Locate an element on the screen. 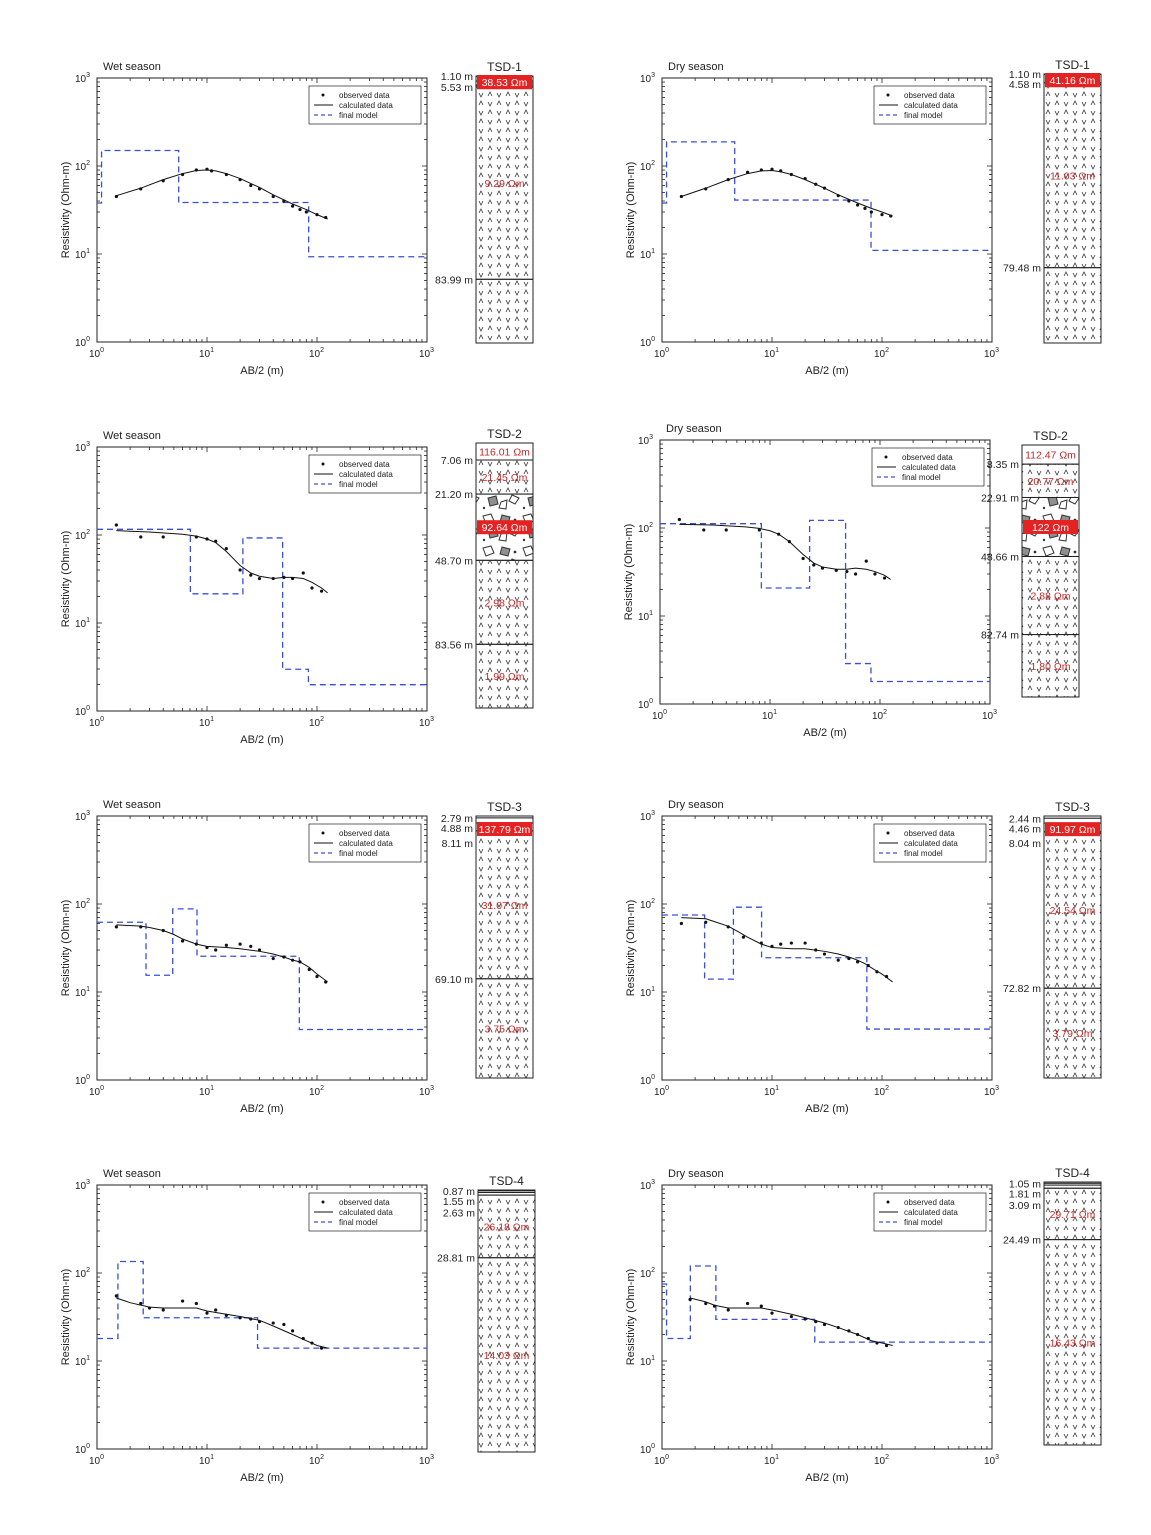 The width and height of the screenshot is (1151, 1535). depth-label: 48.66 m is located at coordinates (1000, 557).